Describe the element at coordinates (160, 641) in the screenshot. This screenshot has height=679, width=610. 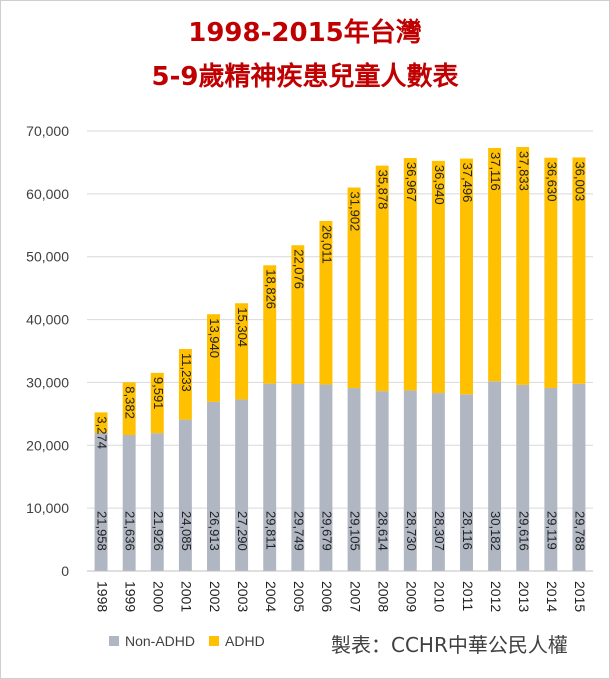
I see `legend-label-non-adhd: Non-ADHD` at that location.